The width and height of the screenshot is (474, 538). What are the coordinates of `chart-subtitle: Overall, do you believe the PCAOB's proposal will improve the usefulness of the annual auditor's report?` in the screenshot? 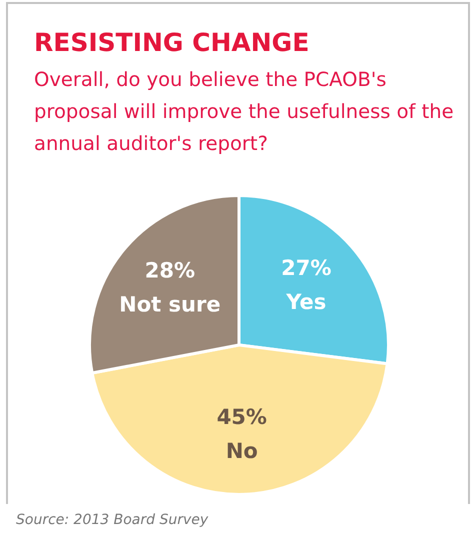 It's located at (244, 112).